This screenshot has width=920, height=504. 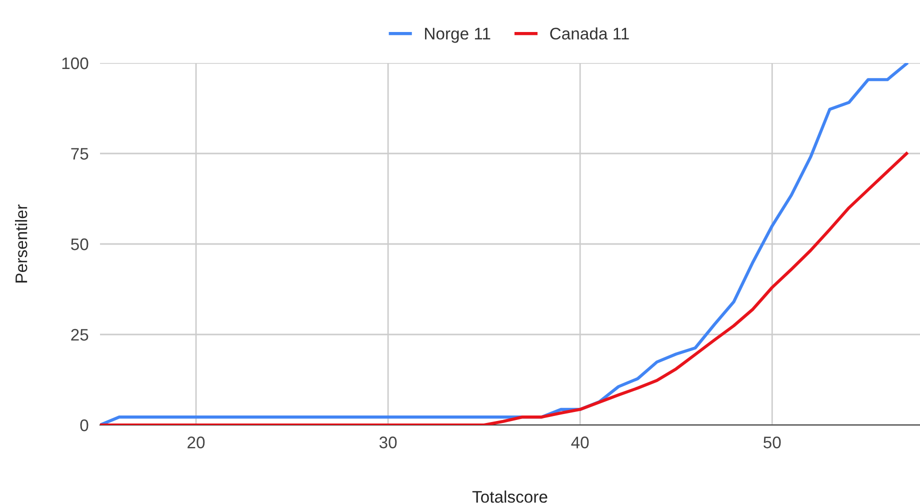 What do you see at coordinates (580, 442) in the screenshot?
I see `x-tick-label: 40` at bounding box center [580, 442].